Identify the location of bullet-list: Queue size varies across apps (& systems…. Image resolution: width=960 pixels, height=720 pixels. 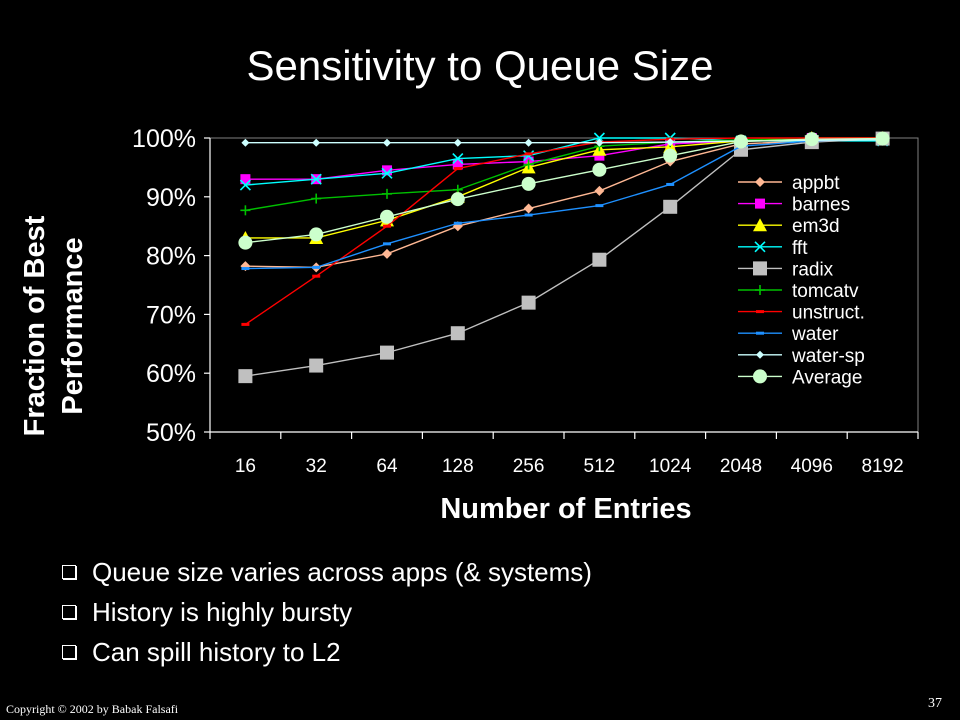
(327, 612).